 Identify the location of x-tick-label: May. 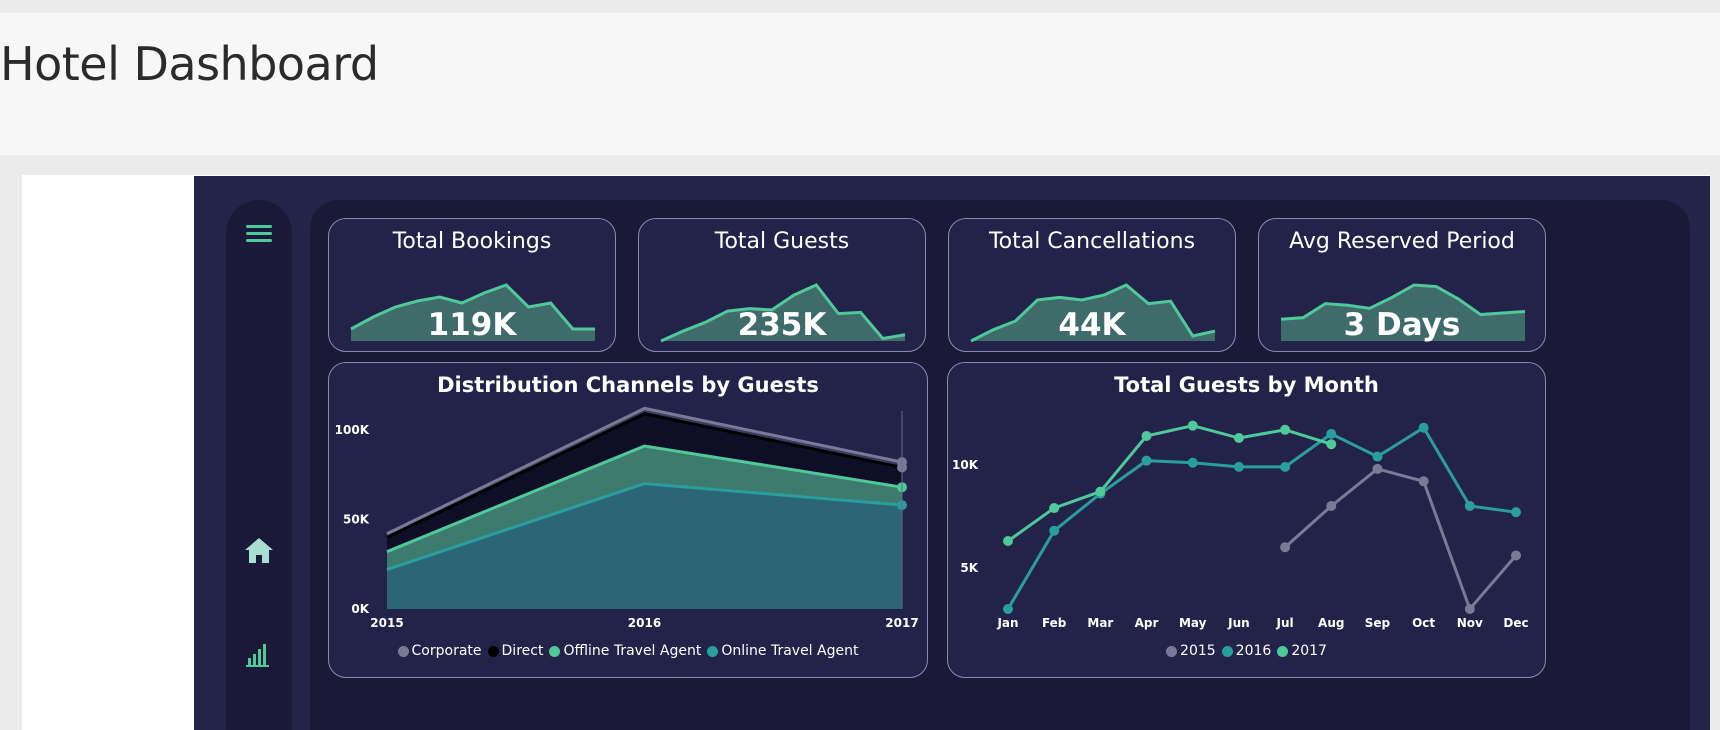
(1193, 623).